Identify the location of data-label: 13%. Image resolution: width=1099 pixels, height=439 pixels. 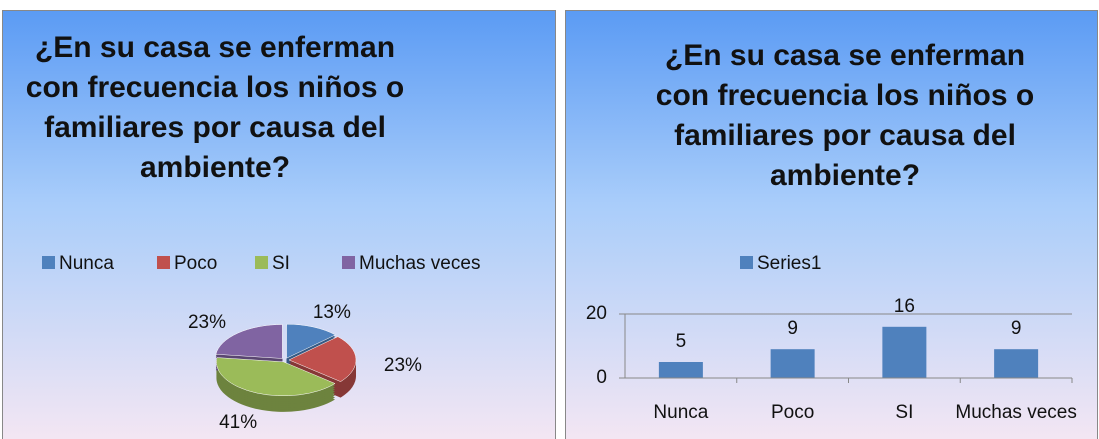
(332, 312).